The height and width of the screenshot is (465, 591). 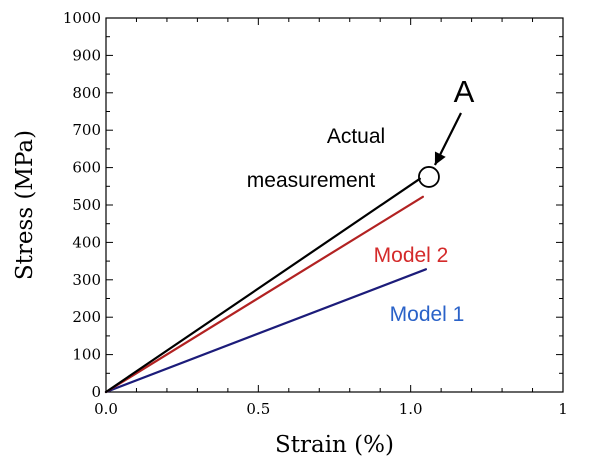 I want to click on y-tick-label: 300, so click(x=86, y=280).